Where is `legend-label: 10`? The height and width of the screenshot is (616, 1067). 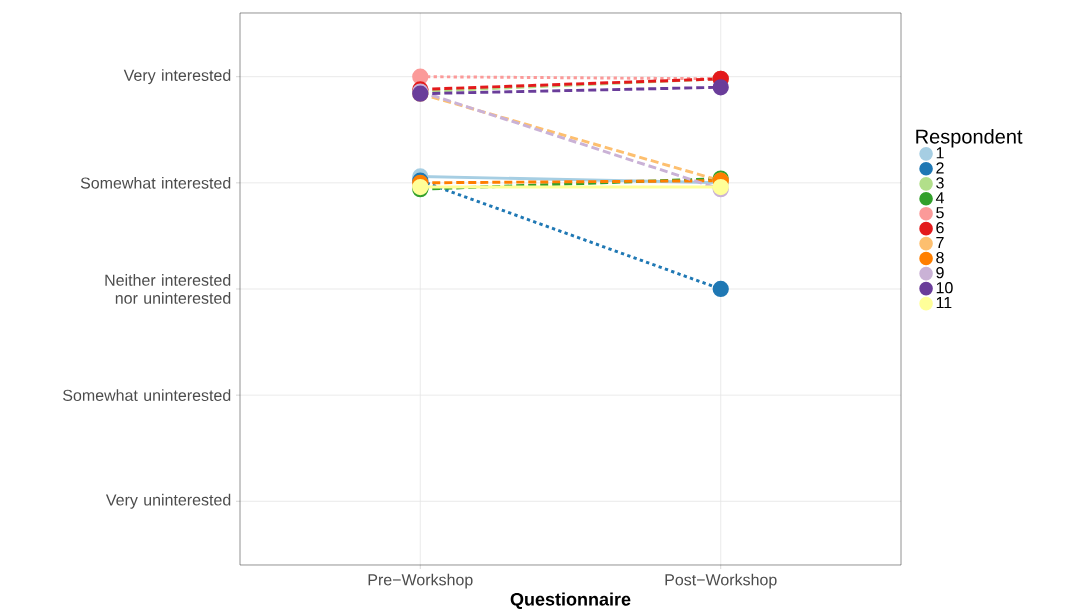 legend-label: 10 is located at coordinates (944, 288).